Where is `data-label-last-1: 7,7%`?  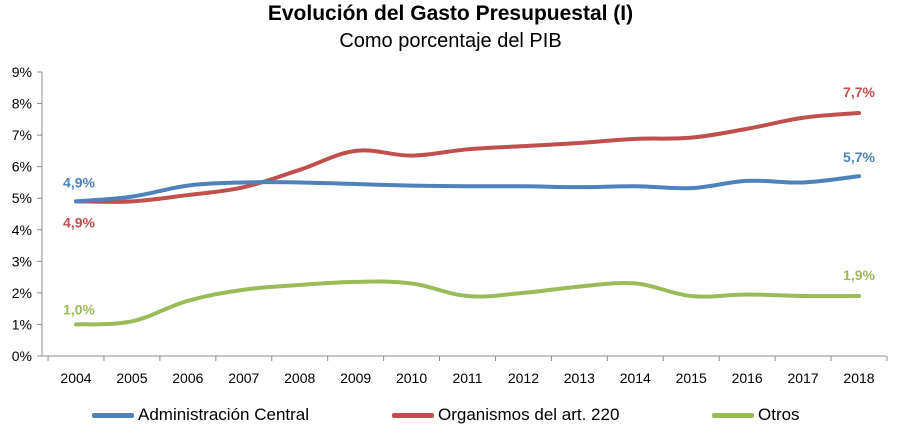
data-label-last-1: 7,7% is located at coordinates (859, 92).